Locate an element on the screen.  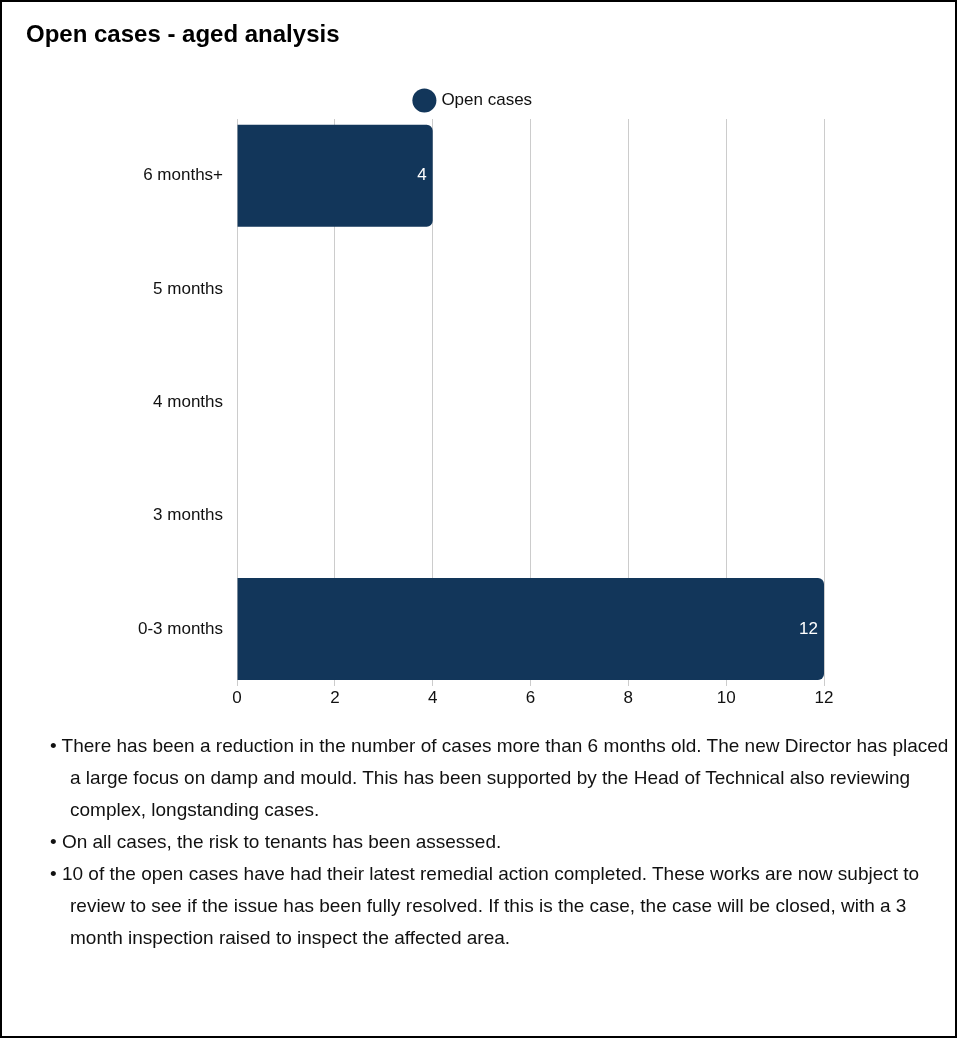
text: • On all cases, the risk to tenants has been assessed. is located at coordinates (276, 842).